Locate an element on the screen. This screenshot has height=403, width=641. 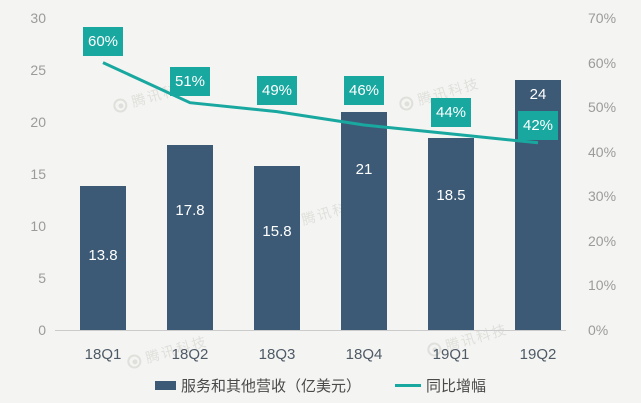
x-axis-label-18Q2: 18Q2 is located at coordinates (190, 354).